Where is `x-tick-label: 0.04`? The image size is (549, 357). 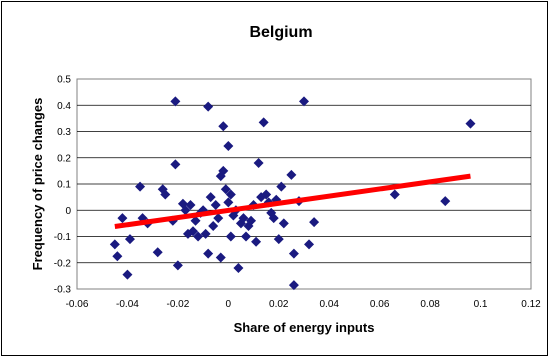
x-tick-label: 0.04 is located at coordinates (329, 304).